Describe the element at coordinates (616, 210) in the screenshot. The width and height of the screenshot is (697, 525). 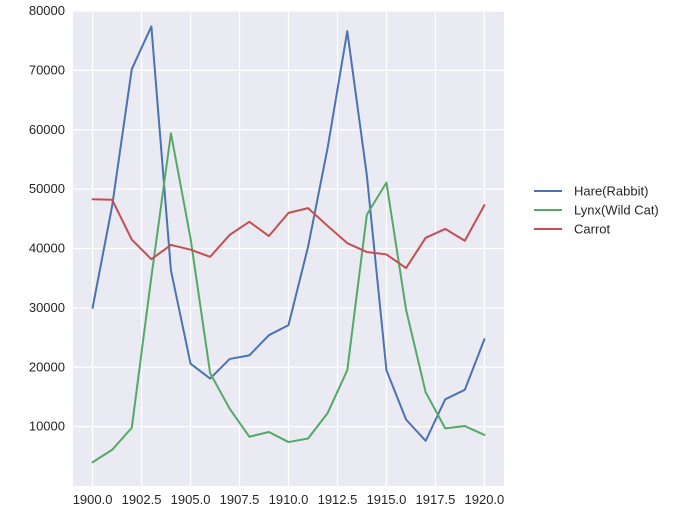
I see `legend-label: Lynx(Wild Cat)` at that location.